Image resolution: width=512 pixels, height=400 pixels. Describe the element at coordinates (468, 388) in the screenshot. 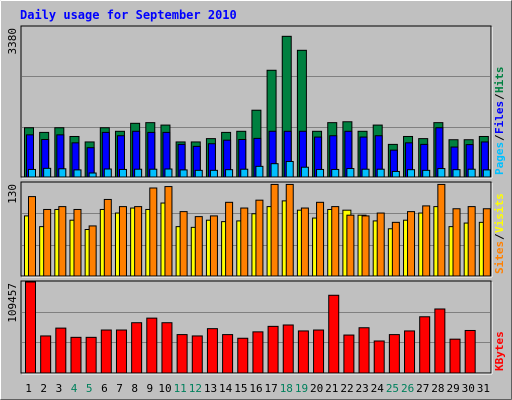

I see `day-label-30: 30` at that location.